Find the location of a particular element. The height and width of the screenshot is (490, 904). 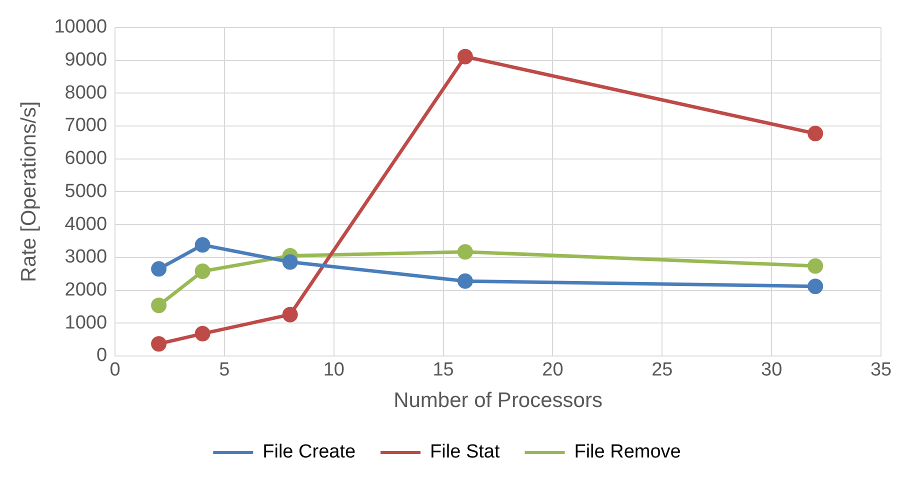

legend-label: File Stat is located at coordinates (465, 452).